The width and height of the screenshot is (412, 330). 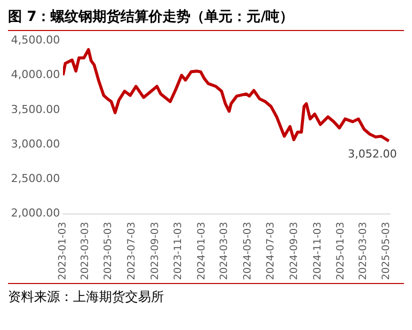 I want to click on x-tick-label: 2023-03-03, so click(x=86, y=251).